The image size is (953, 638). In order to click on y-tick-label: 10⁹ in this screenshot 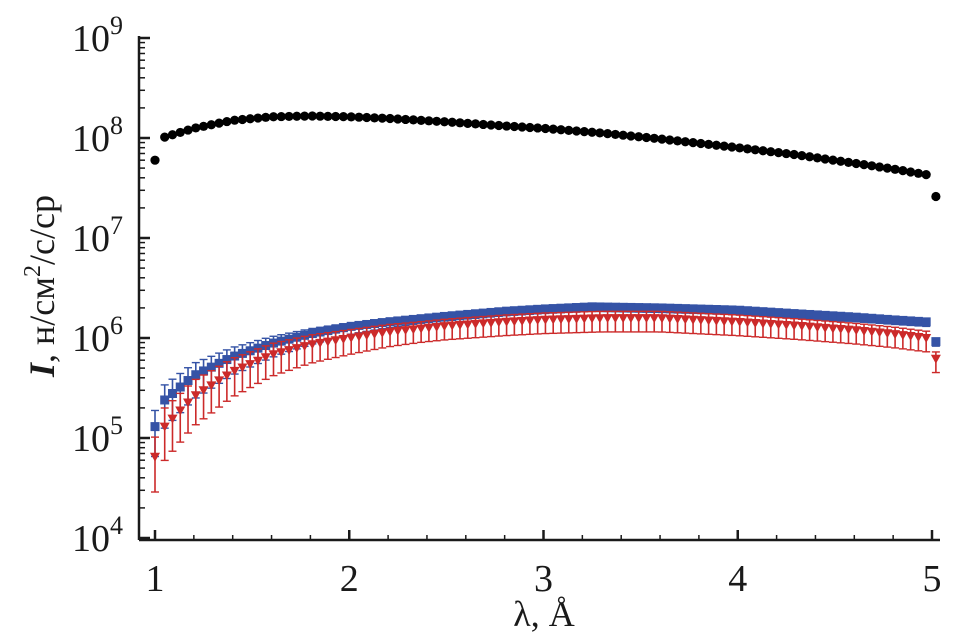, I will do `click(97, 35)`.